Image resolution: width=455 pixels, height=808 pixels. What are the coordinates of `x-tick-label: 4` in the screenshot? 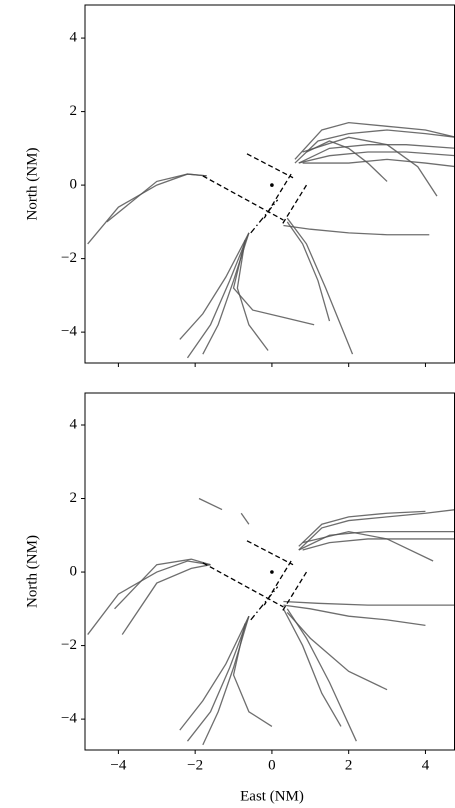 It's located at (426, 765).